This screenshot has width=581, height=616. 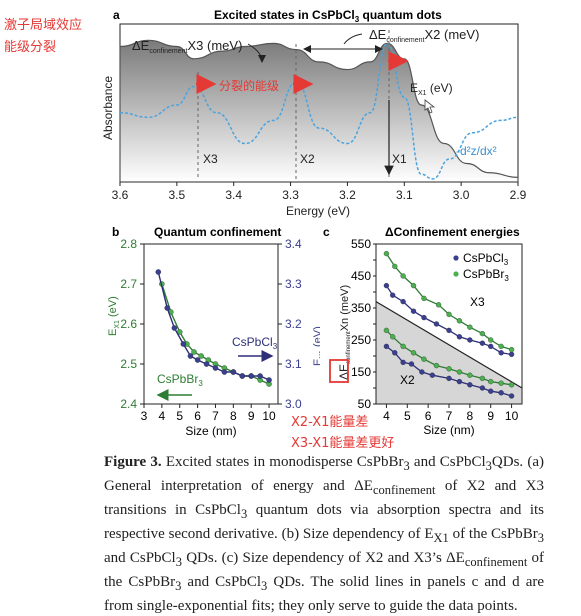 What do you see at coordinates (120, 195) in the screenshot?
I see `panel-a-xtick-label: 3.6` at bounding box center [120, 195].